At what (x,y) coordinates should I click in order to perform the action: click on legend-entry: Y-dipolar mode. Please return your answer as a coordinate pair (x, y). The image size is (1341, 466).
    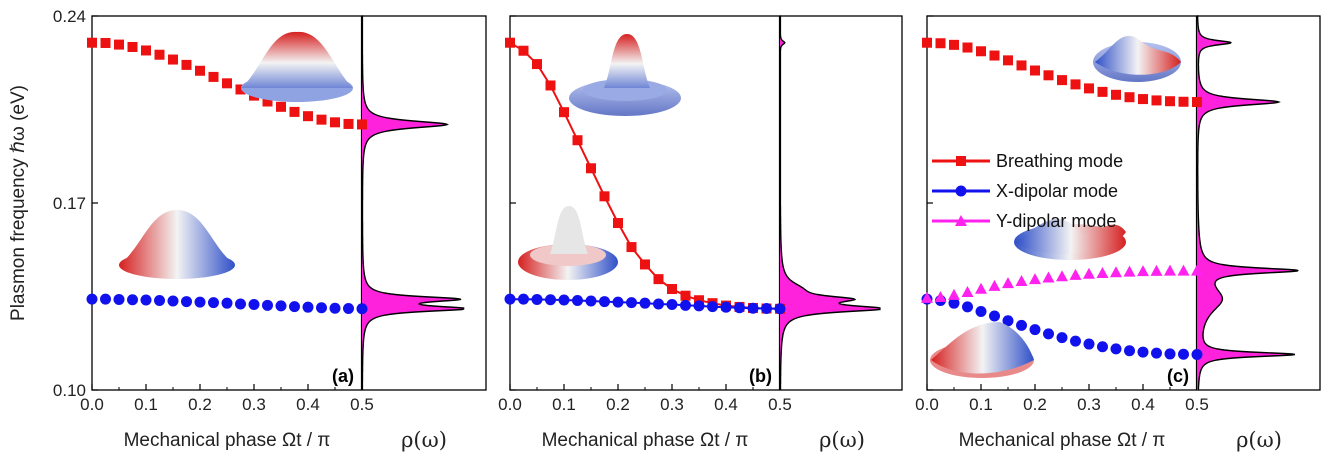
    Looking at the image, I should click on (1024, 221).